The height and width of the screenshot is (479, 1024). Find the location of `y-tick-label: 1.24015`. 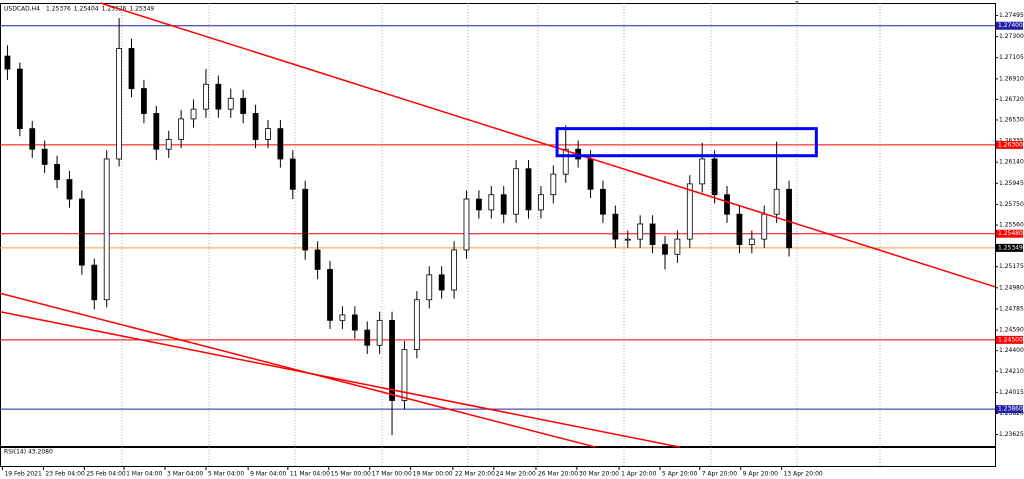

y-tick-label: 1.24015 is located at coordinates (1011, 392).